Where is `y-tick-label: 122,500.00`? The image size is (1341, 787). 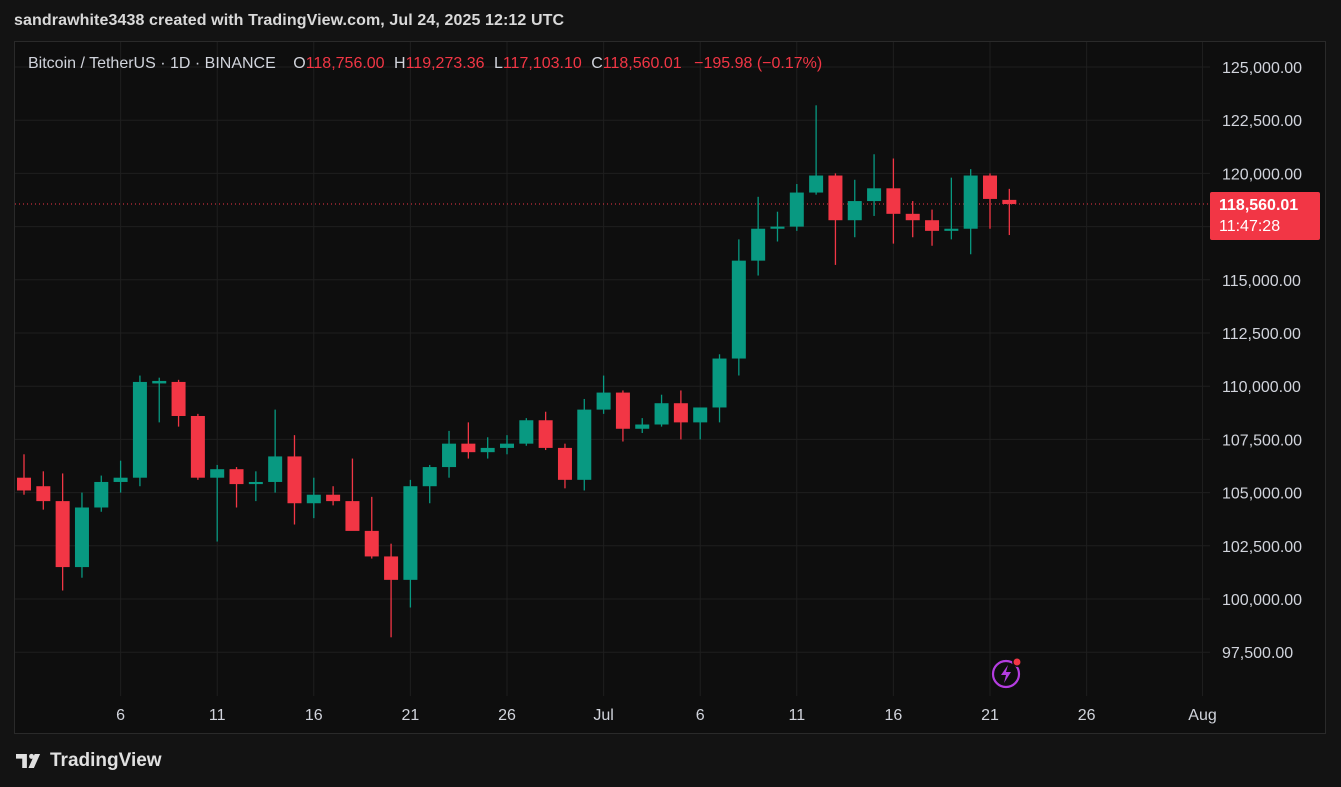 y-tick-label: 122,500.00 is located at coordinates (1262, 121).